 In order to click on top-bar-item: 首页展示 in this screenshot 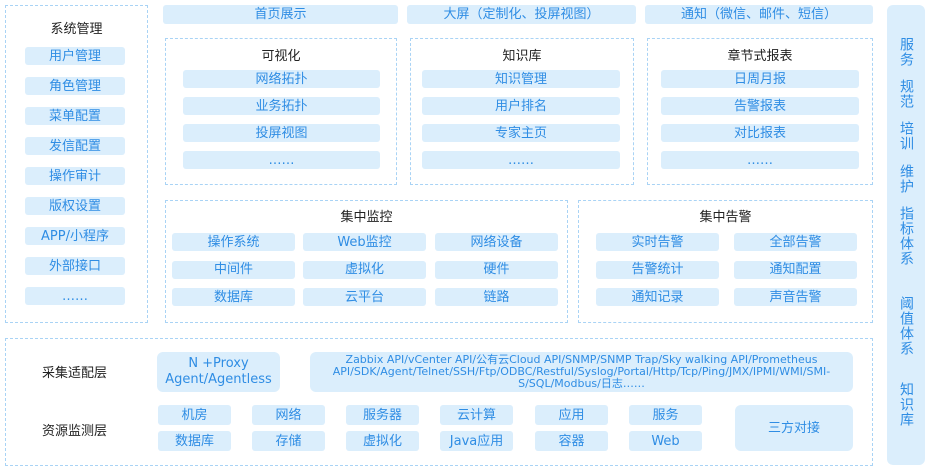, I will do `click(280, 14)`.